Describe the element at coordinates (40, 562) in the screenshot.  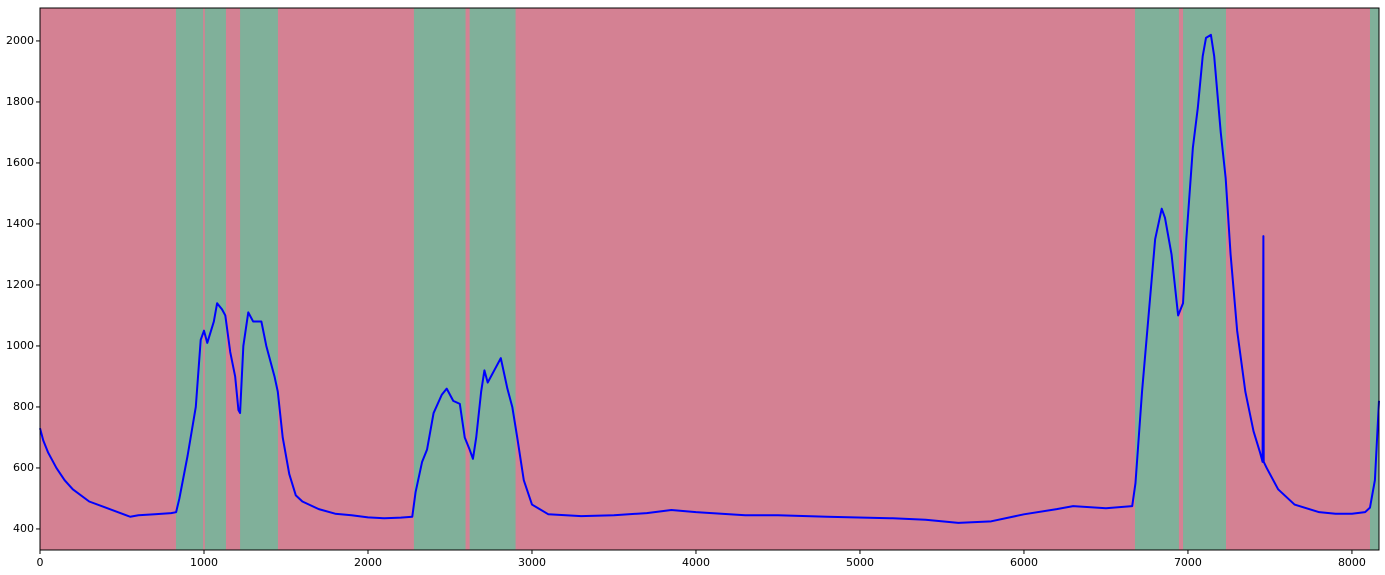
I see `x-tick-label: 0` at that location.